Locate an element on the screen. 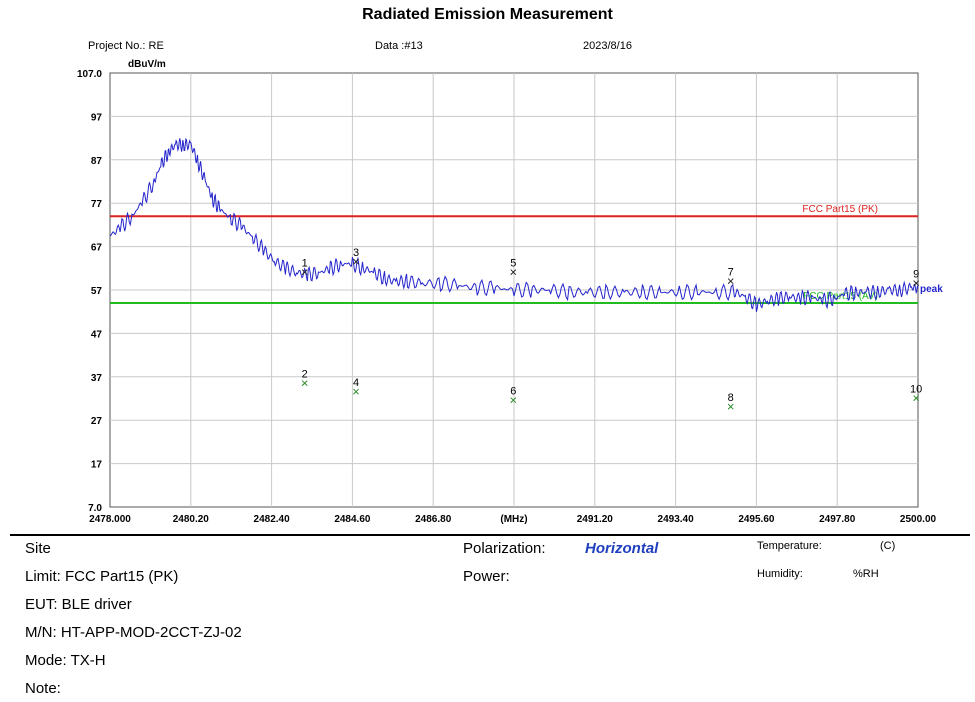 The width and height of the screenshot is (975, 702). measurement-date: 2023/8/16 is located at coordinates (607, 46).